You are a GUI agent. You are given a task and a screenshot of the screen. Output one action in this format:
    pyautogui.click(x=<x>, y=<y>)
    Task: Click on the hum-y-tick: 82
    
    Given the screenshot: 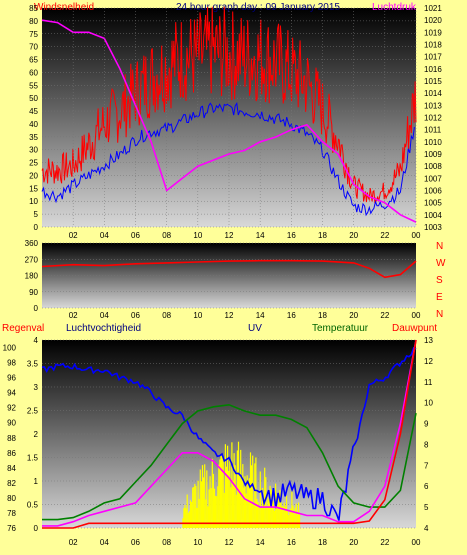 What is the action you would take?
    pyautogui.click(x=11, y=483)
    